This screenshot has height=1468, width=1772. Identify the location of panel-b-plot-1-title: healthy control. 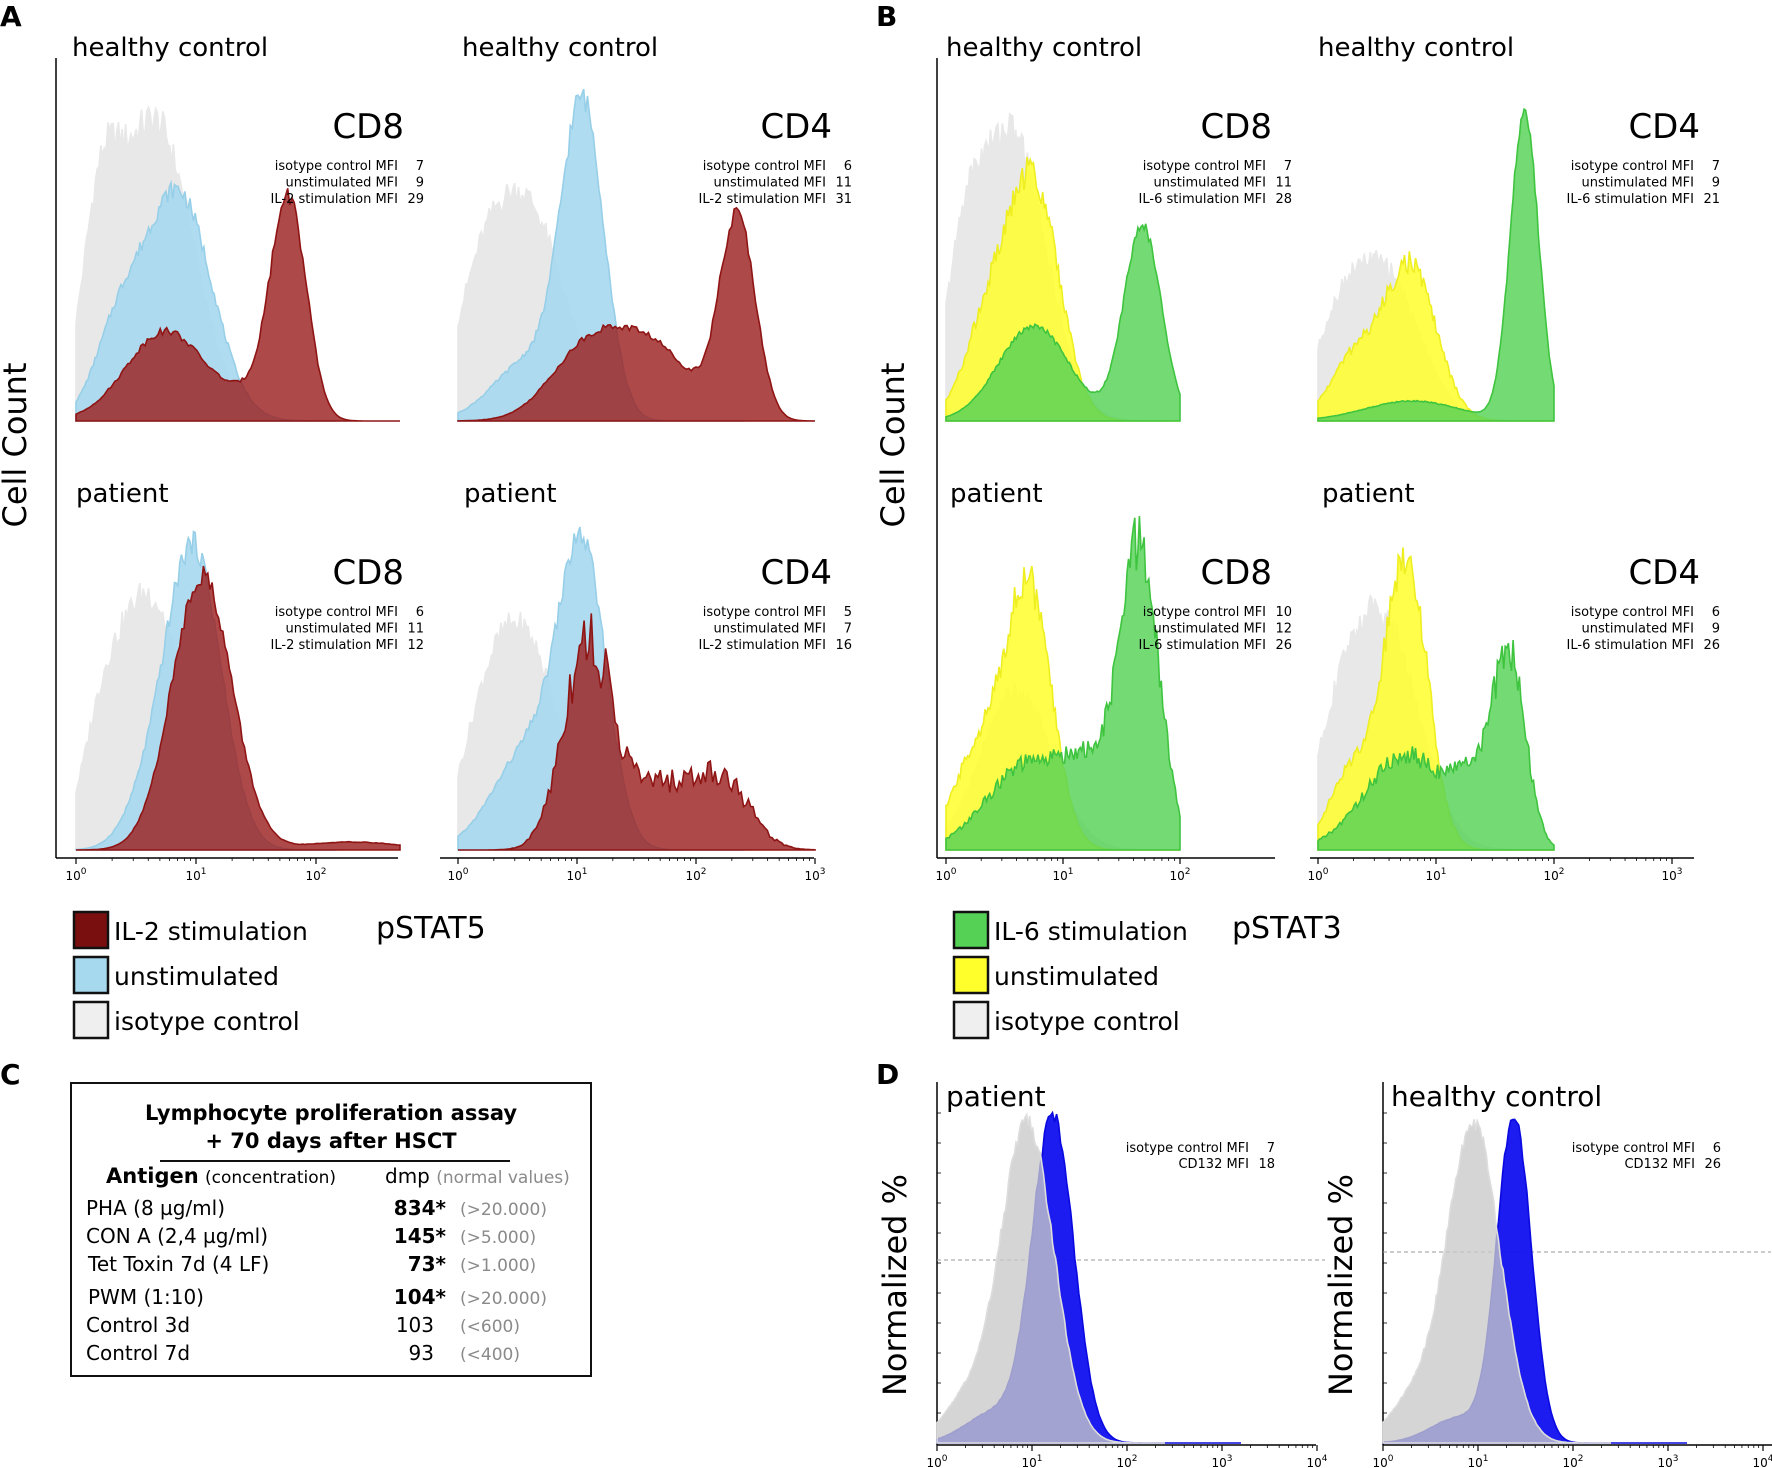
(1416, 48).